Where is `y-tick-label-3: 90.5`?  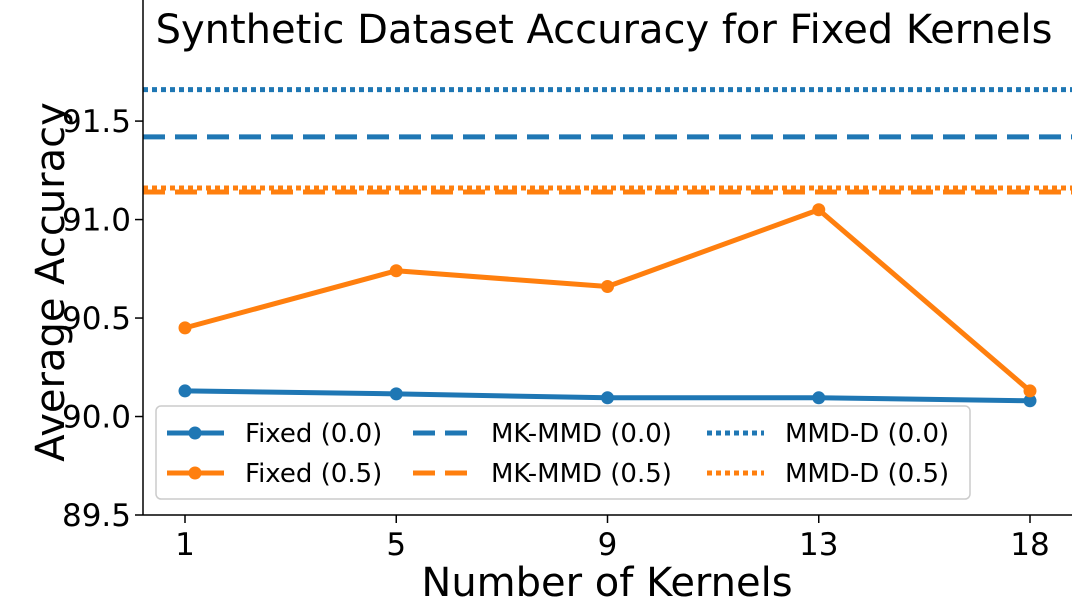 y-tick-label-3: 90.5 is located at coordinates (96, 319).